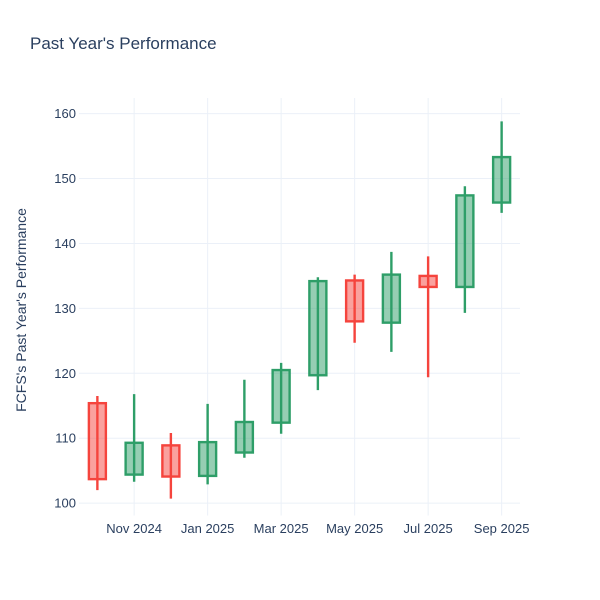  What do you see at coordinates (244, 418) in the screenshot?
I see `candle-feb-2025` at bounding box center [244, 418].